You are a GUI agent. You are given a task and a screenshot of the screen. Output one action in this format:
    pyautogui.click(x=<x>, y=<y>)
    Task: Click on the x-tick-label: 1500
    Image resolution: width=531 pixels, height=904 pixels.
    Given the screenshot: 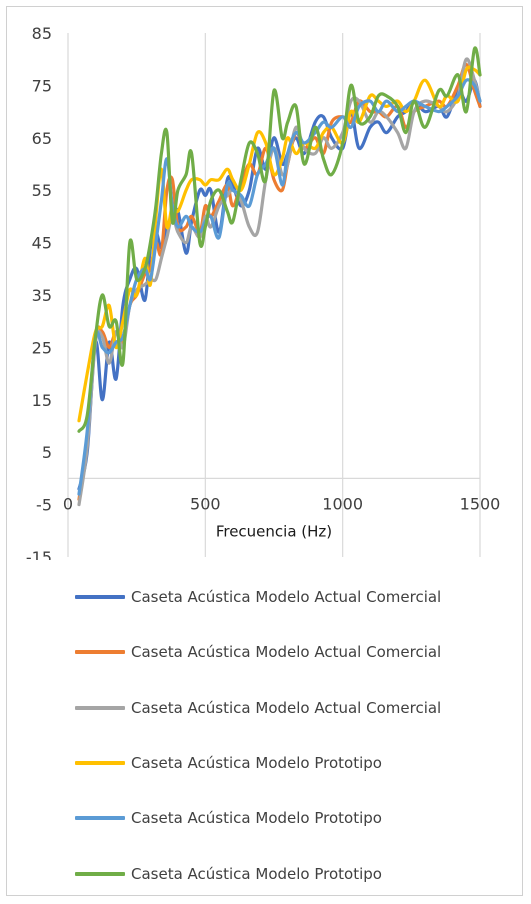 What is the action you would take?
    pyautogui.click(x=480, y=503)
    